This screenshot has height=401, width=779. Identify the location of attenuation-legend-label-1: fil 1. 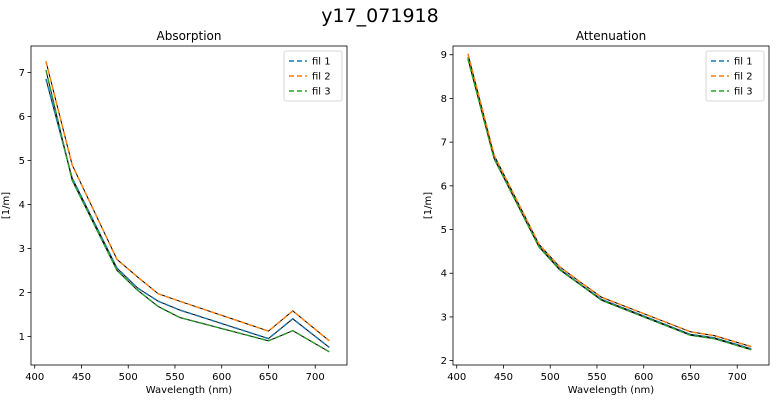
(743, 62).